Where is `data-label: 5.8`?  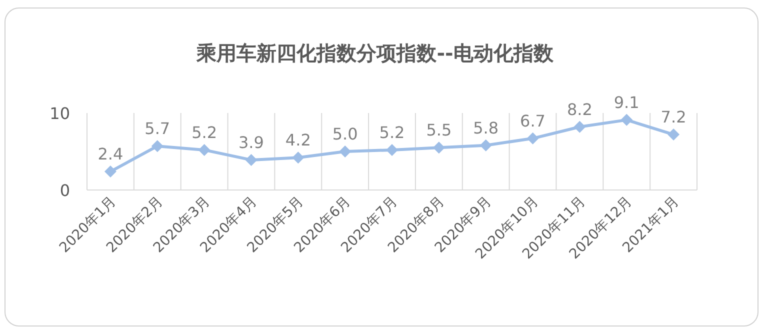
data-label: 5.8 is located at coordinates (486, 128).